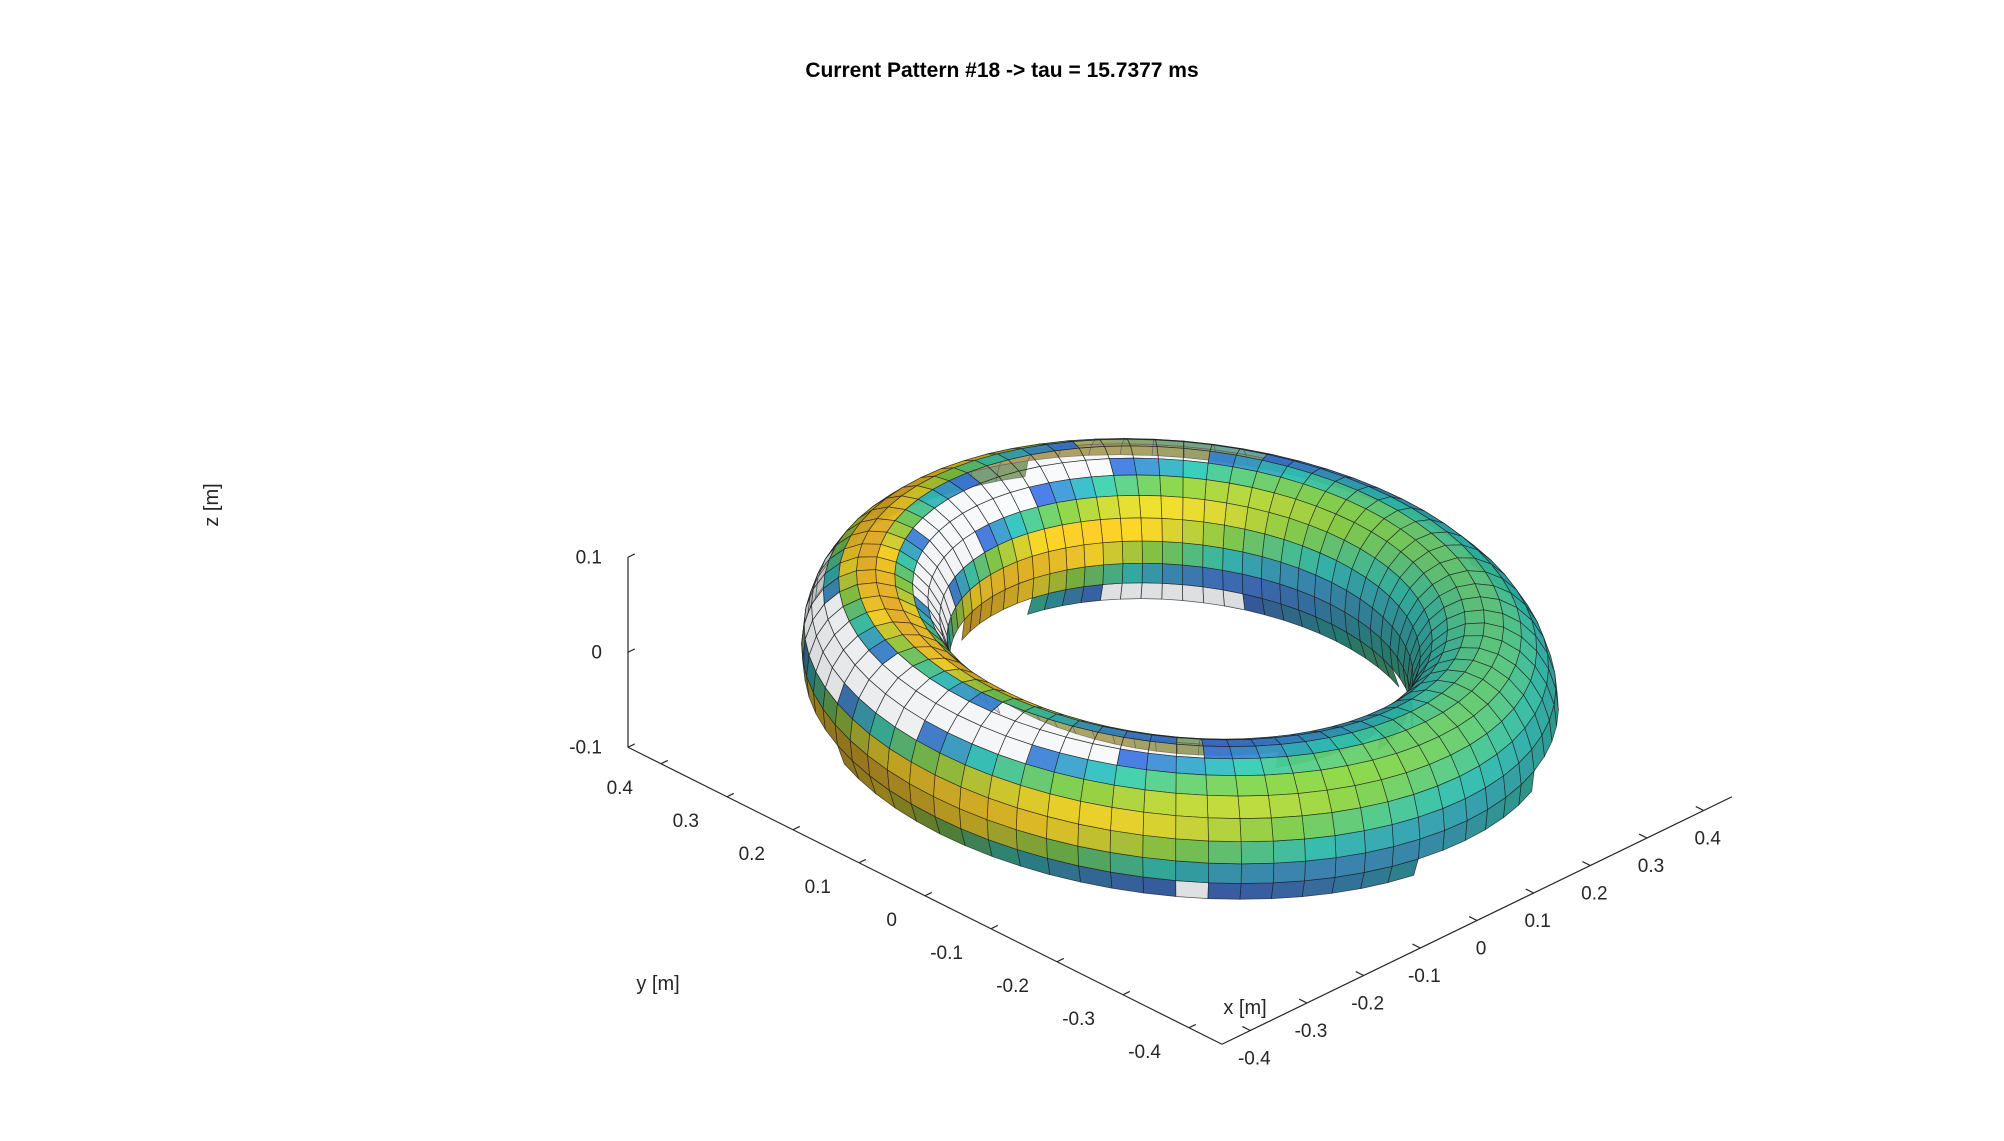 The image size is (2004, 1141). Describe the element at coordinates (1254, 1059) in the screenshot. I see `x-tick-label: -0.4` at that location.